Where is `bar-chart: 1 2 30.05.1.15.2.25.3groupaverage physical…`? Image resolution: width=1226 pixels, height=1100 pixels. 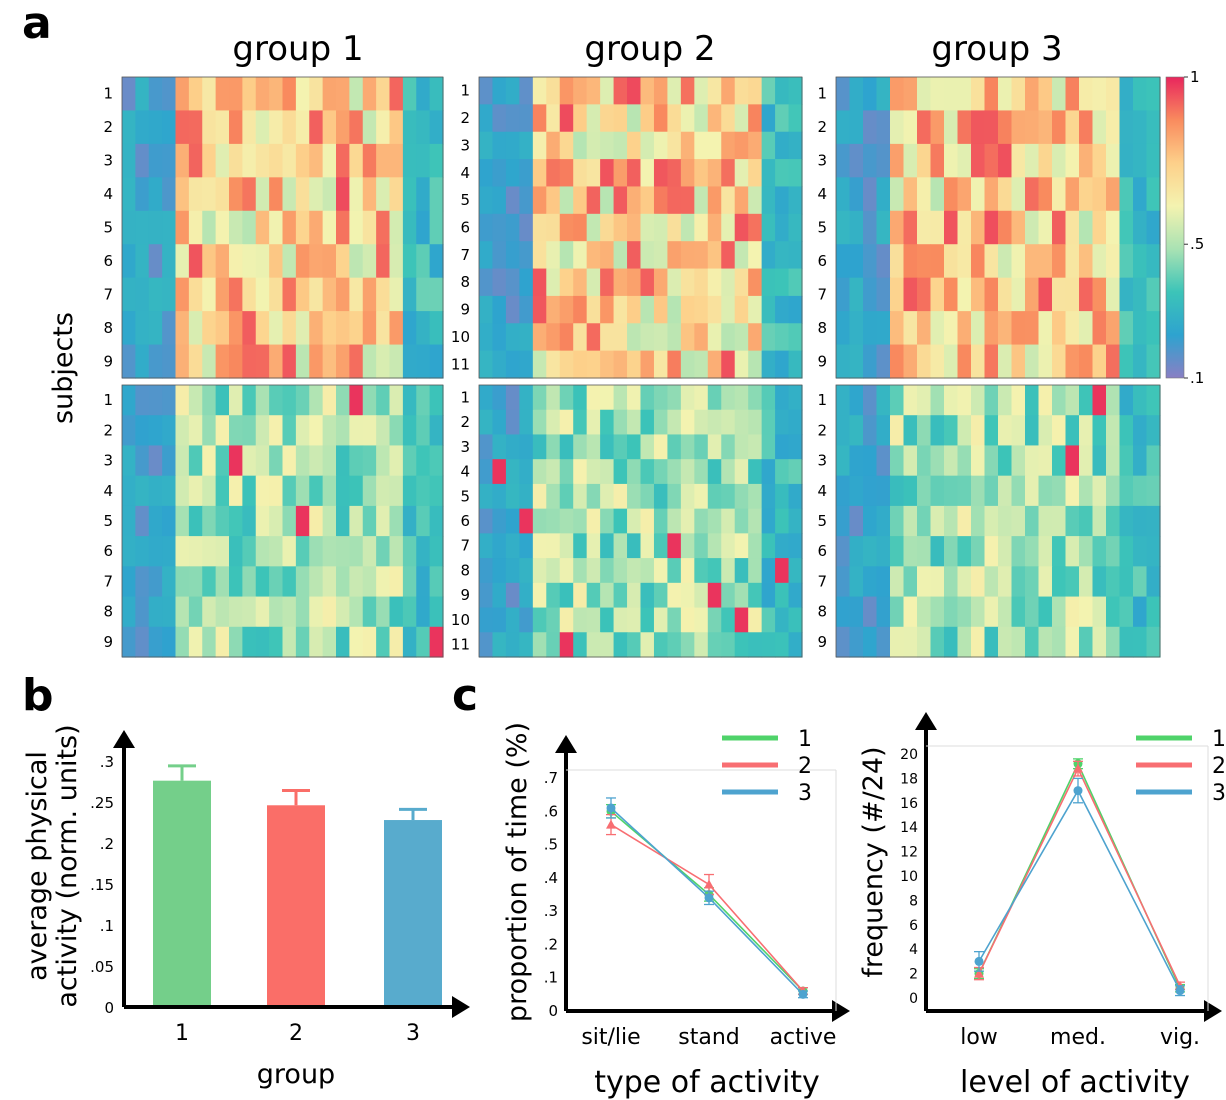
bar-chart: 1 2 30.05.1.15.2.25.3groupaverage physical… is located at coordinates (246, 907).